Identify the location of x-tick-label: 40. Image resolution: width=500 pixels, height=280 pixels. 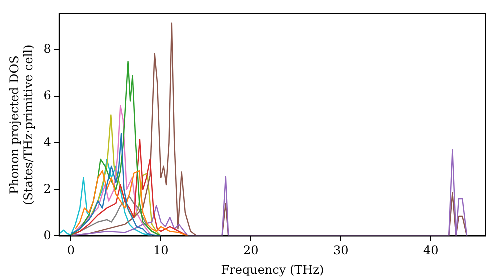
(431, 251).